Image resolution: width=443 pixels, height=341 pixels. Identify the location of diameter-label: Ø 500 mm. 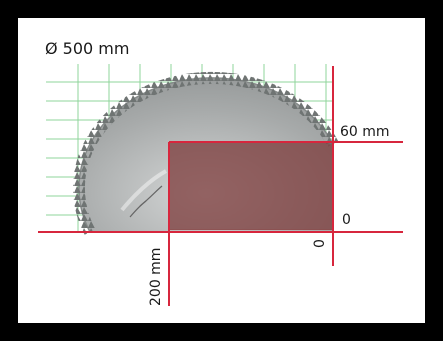
(87, 48).